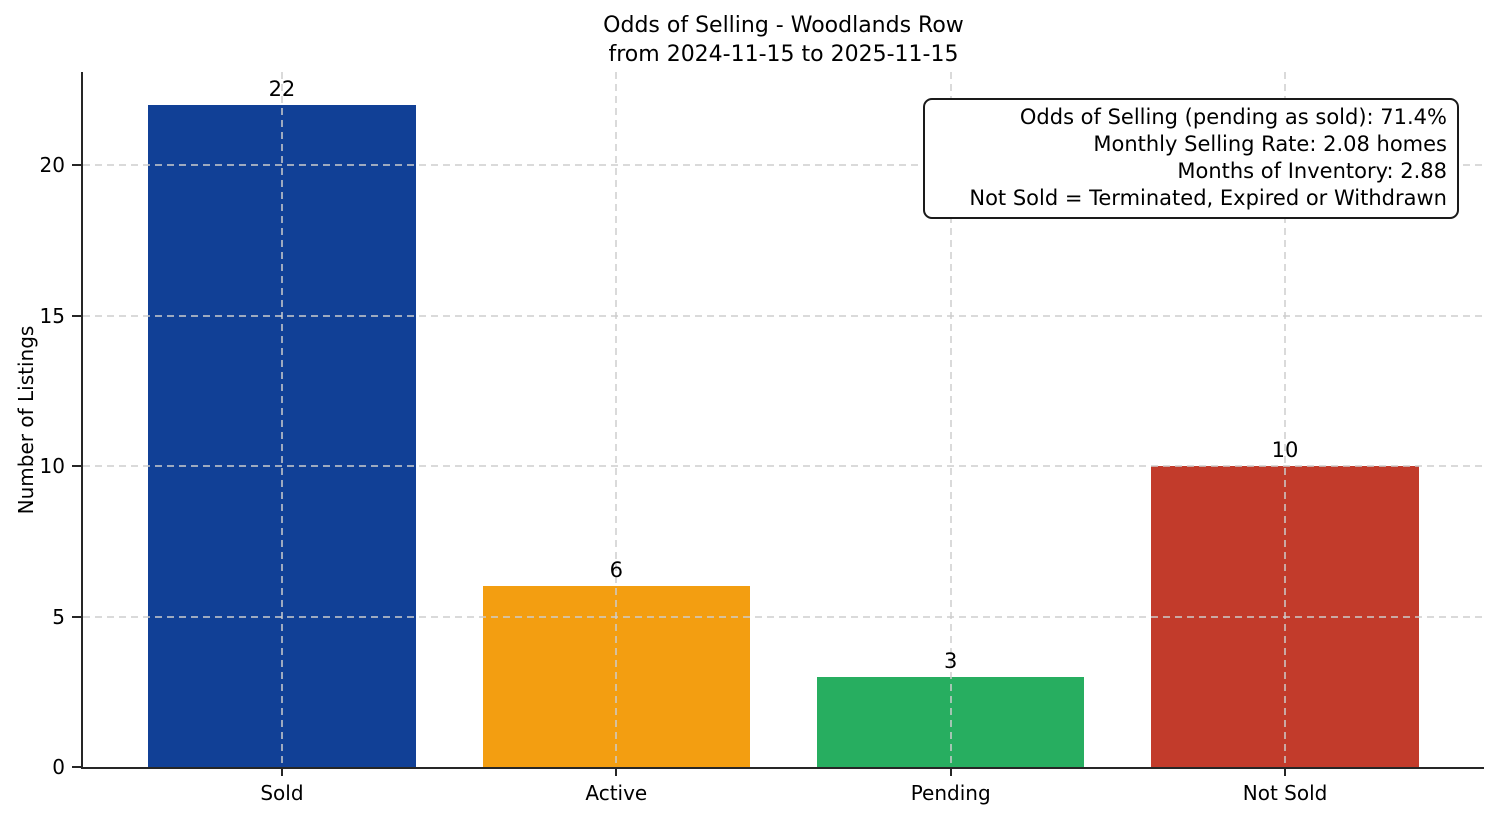 The height and width of the screenshot is (816, 1494). Describe the element at coordinates (950, 419) in the screenshot. I see `gridline-vertical-pending` at that location.